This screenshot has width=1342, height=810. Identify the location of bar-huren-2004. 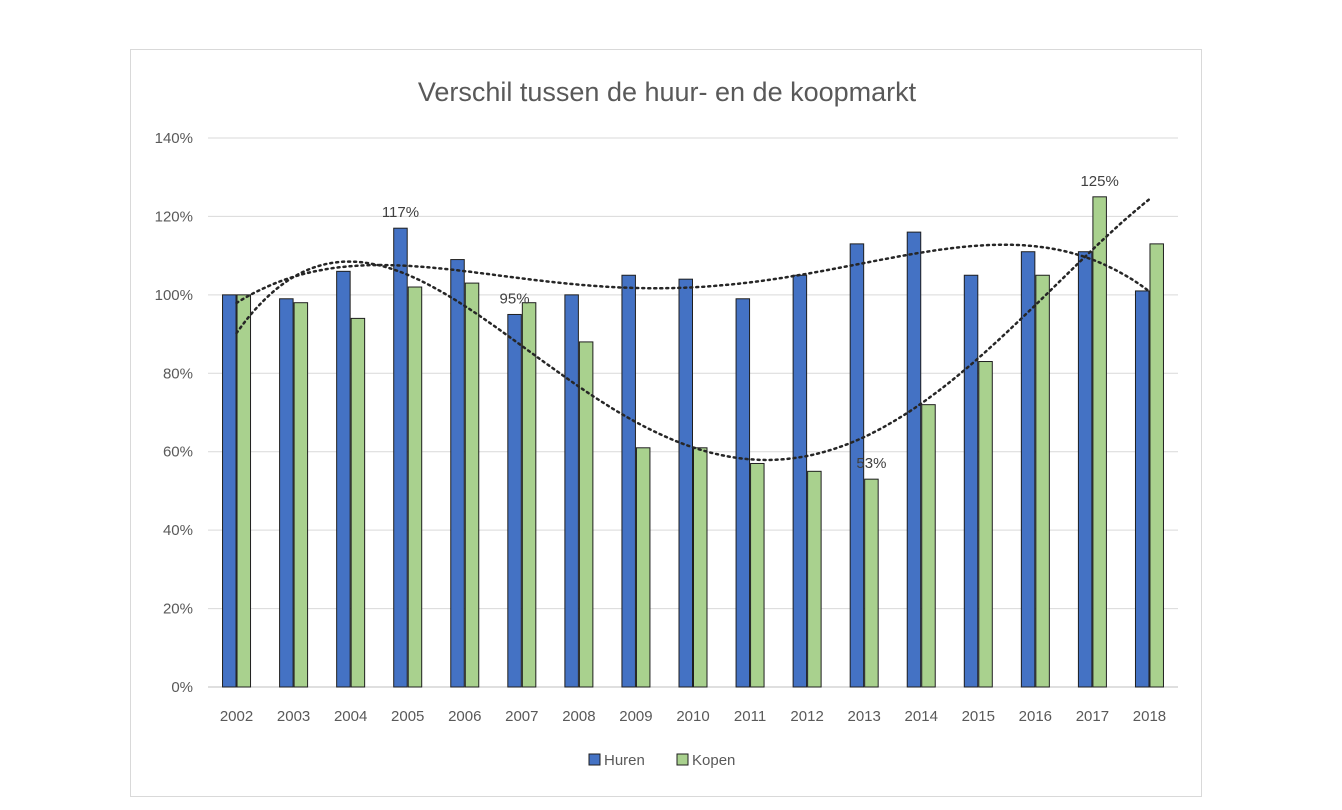
(343, 479).